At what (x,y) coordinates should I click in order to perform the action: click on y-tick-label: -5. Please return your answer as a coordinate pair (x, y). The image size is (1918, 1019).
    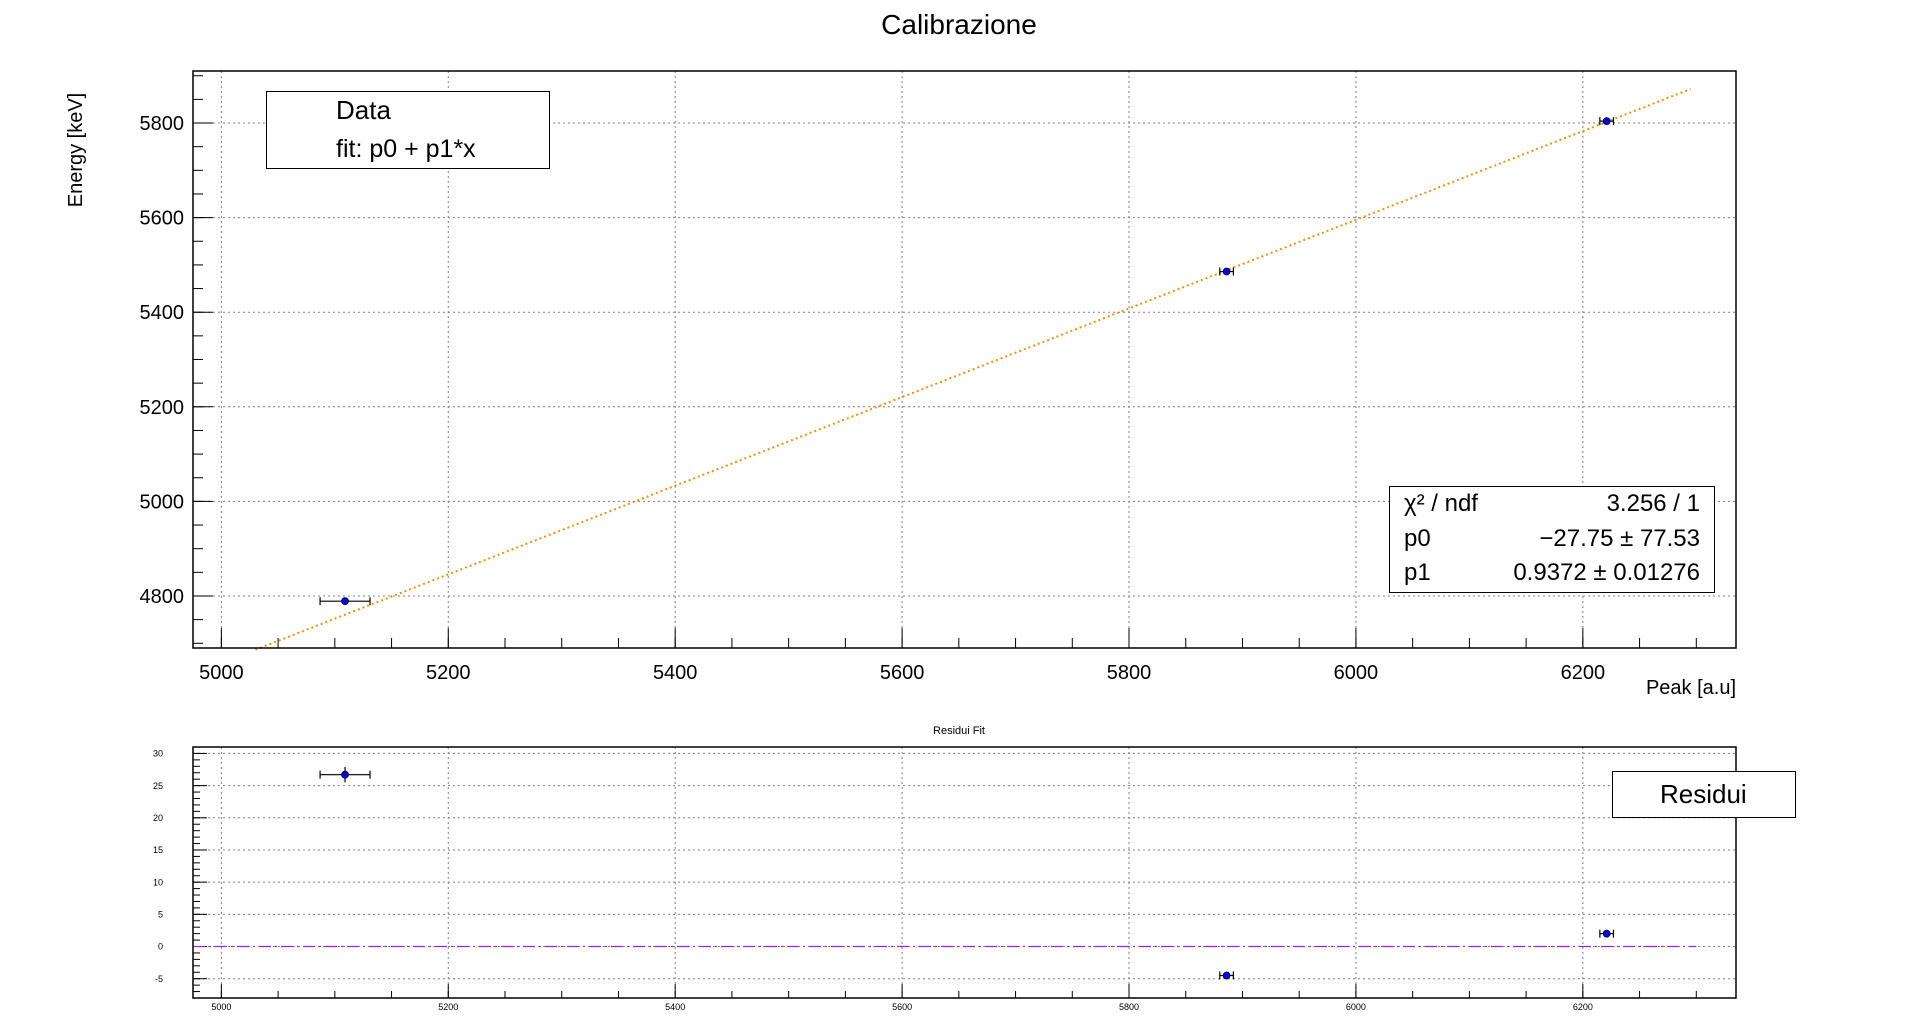
    Looking at the image, I should click on (159, 979).